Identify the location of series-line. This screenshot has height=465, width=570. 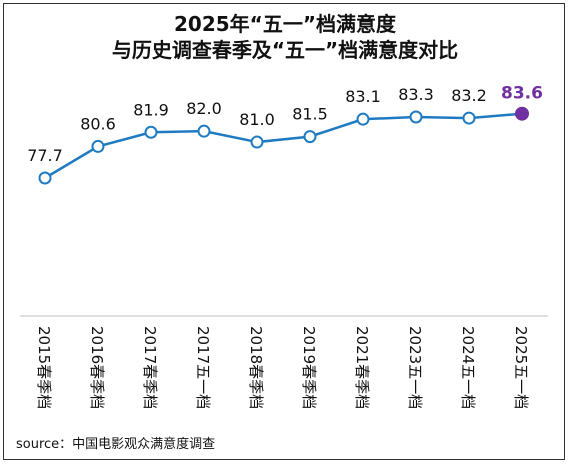
(283, 146).